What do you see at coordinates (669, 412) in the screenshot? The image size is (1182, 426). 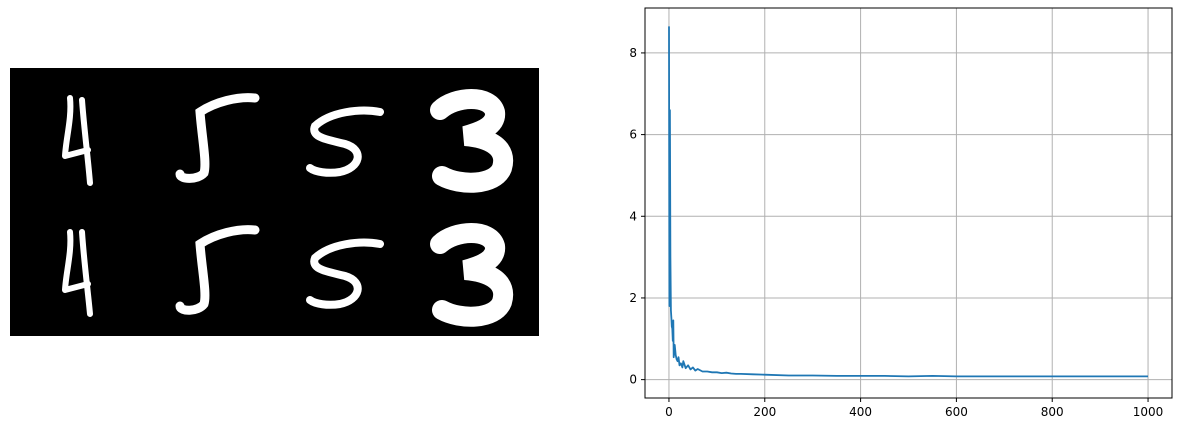 I see `x-tick-label: 0` at bounding box center [669, 412].